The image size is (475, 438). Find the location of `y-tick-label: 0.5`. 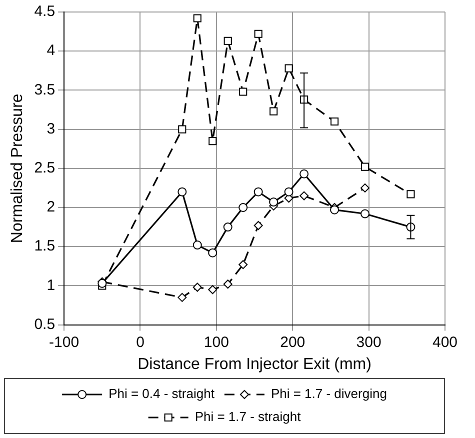

y-tick-label: 0.5 is located at coordinates (45, 324).